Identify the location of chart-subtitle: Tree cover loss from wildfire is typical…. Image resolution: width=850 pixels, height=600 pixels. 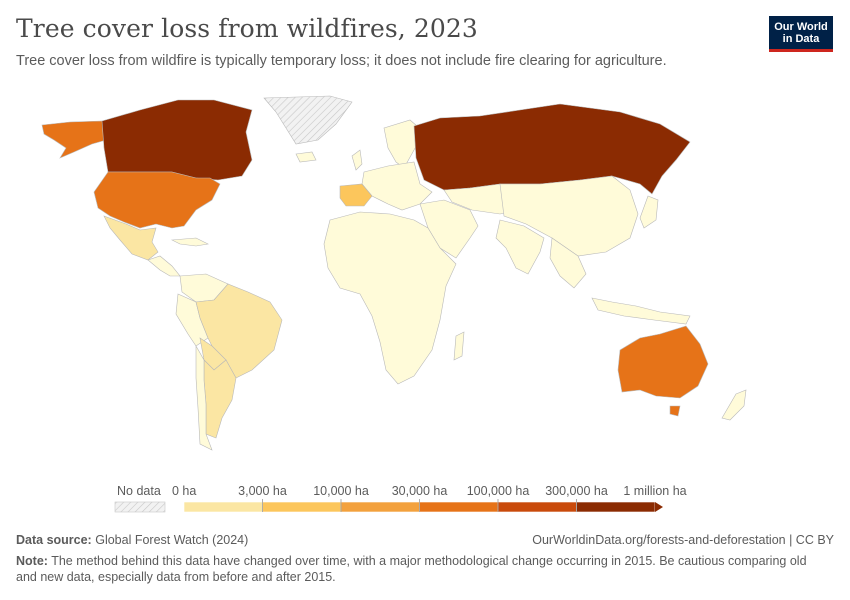
(341, 61).